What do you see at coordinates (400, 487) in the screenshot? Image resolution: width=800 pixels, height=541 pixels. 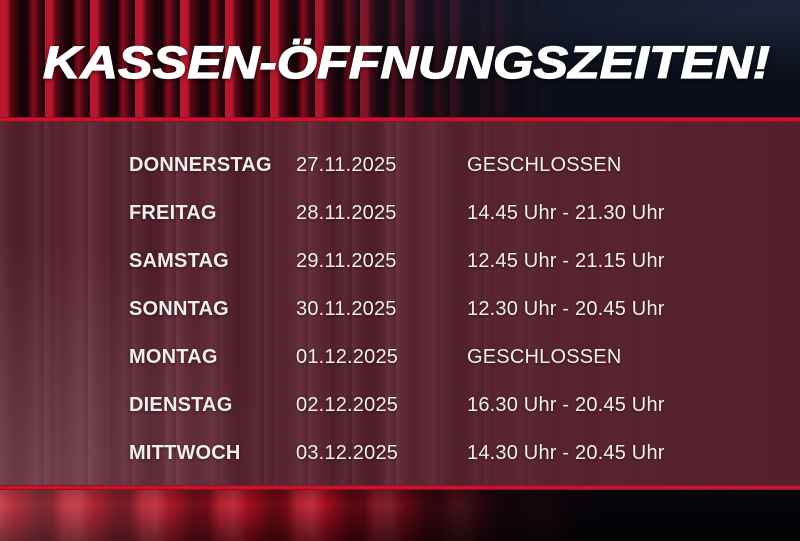 I see `bottom-red-divider` at bounding box center [400, 487].